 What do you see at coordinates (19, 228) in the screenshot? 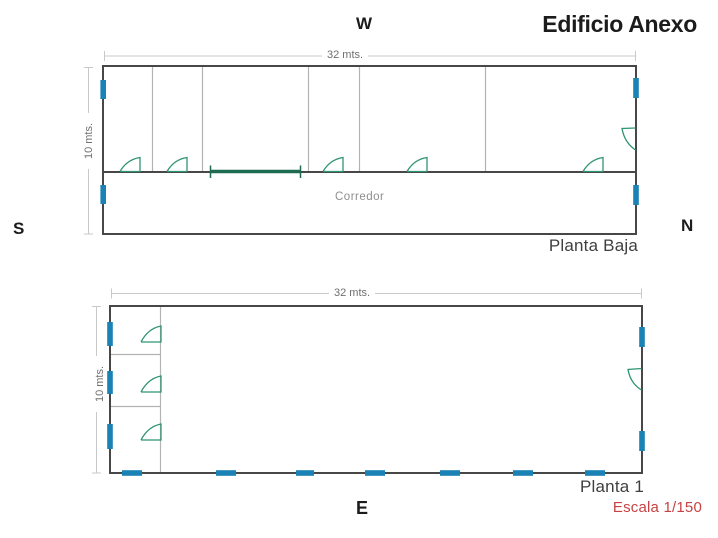
I see `compass-south: S` at bounding box center [19, 228].